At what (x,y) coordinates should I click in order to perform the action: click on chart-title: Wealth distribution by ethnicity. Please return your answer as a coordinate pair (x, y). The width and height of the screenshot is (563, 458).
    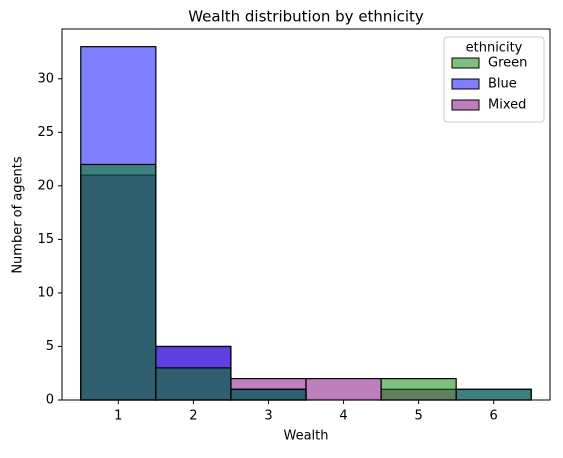
    Looking at the image, I should click on (306, 17).